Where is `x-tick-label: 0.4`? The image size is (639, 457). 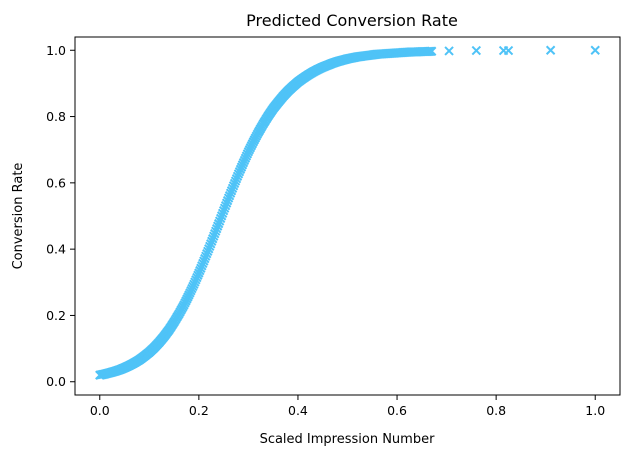 x-tick-label: 0.4 is located at coordinates (298, 410).